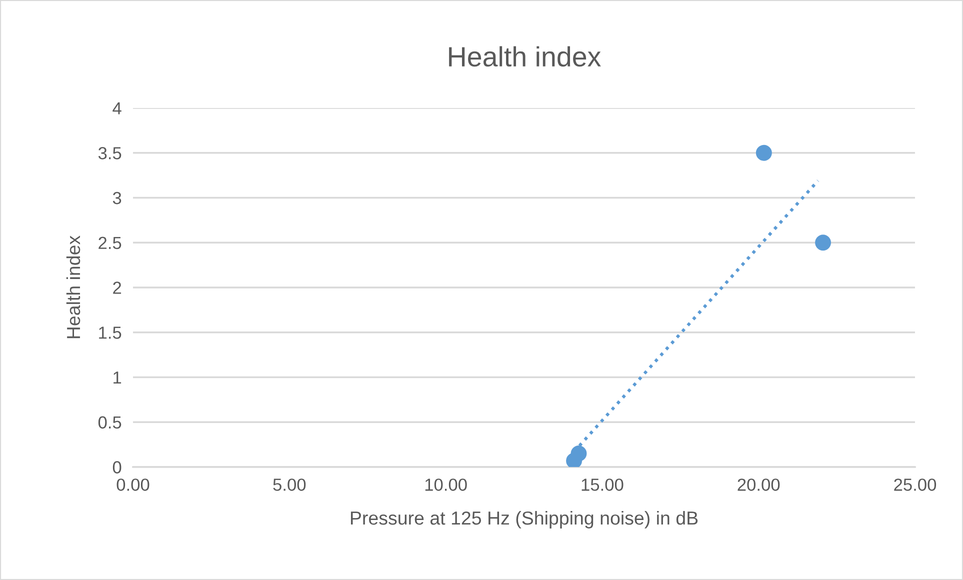 This screenshot has height=580, width=963. I want to click on x-tick-label: 15.00, so click(603, 484).